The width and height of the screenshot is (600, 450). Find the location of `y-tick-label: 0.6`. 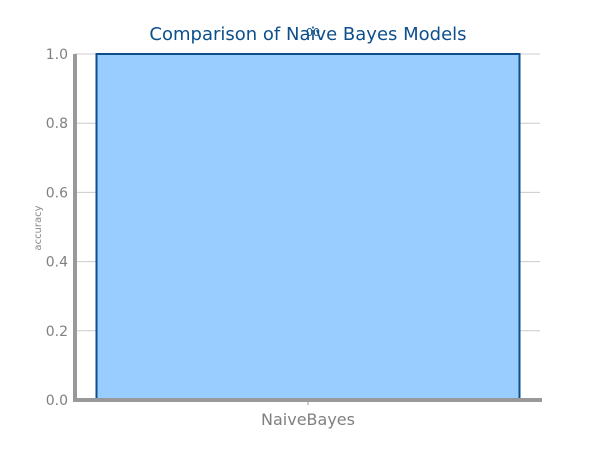

y-tick-label: 0.6 is located at coordinates (57, 193).